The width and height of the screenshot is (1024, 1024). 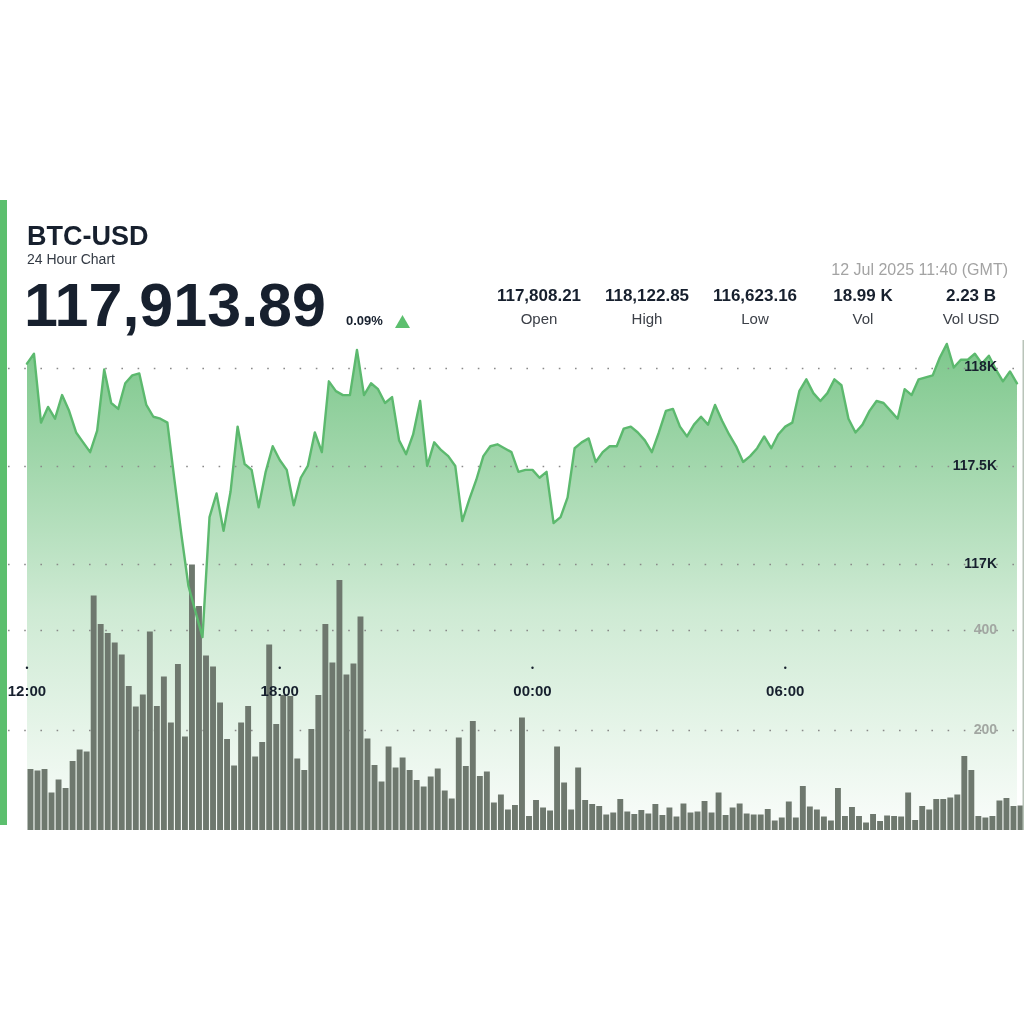 I want to click on text: Vol, so click(x=863, y=319).